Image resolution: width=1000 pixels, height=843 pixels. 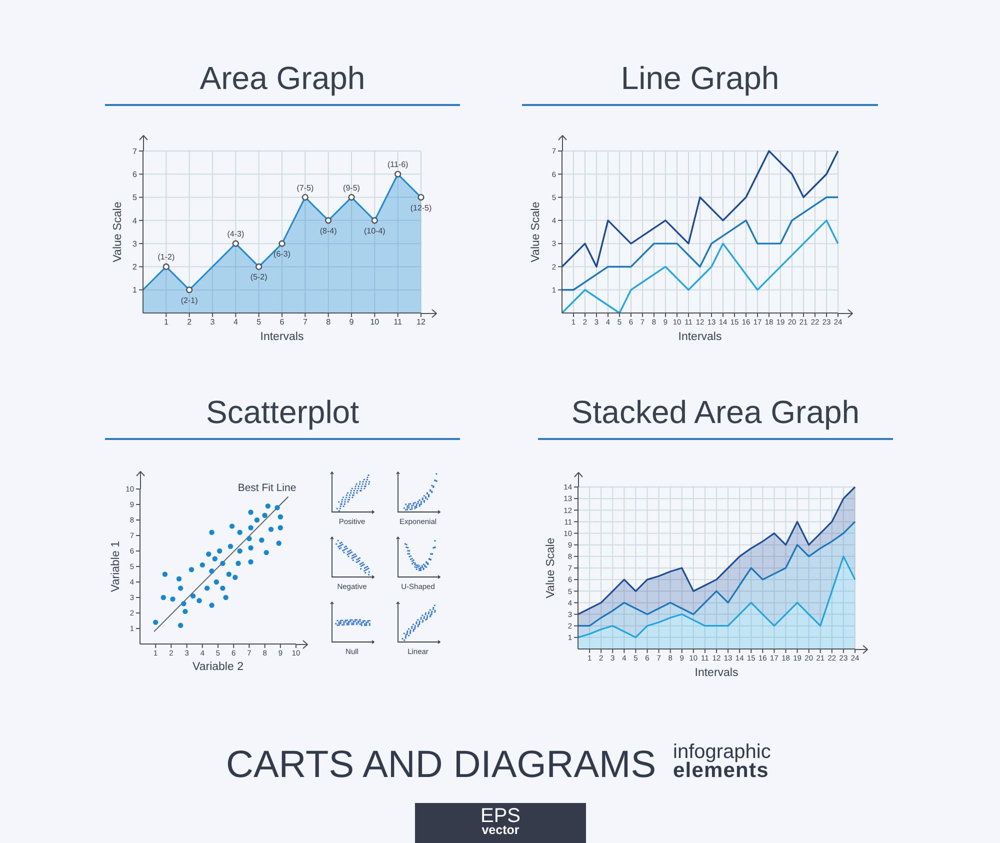 I want to click on data-label: (4-3), so click(x=235, y=234).